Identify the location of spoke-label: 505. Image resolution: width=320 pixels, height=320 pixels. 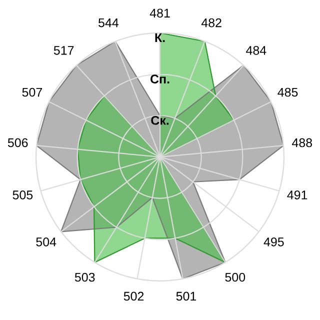
(22, 195).